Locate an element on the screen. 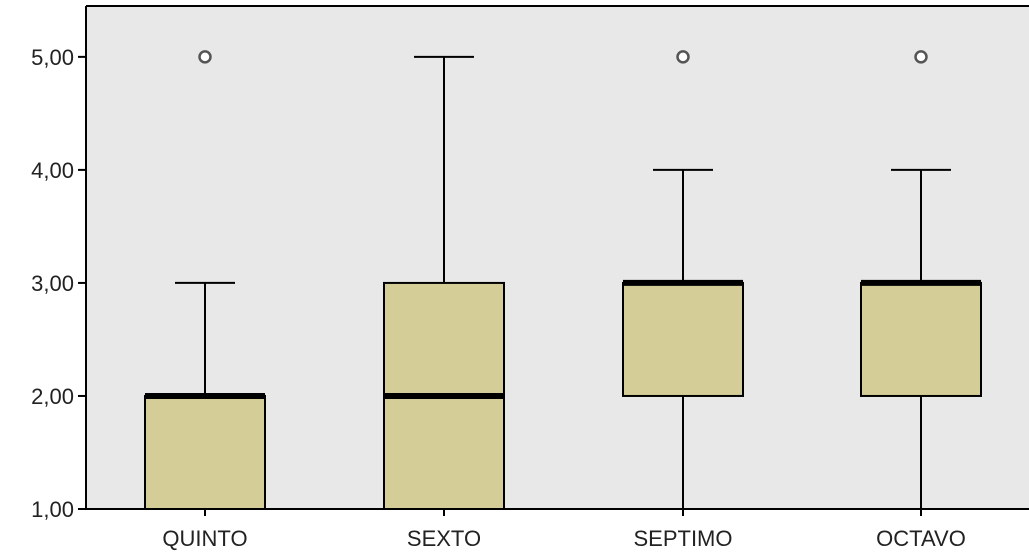 The image size is (1029, 560). x-category-label: SEXTO is located at coordinates (444, 538).